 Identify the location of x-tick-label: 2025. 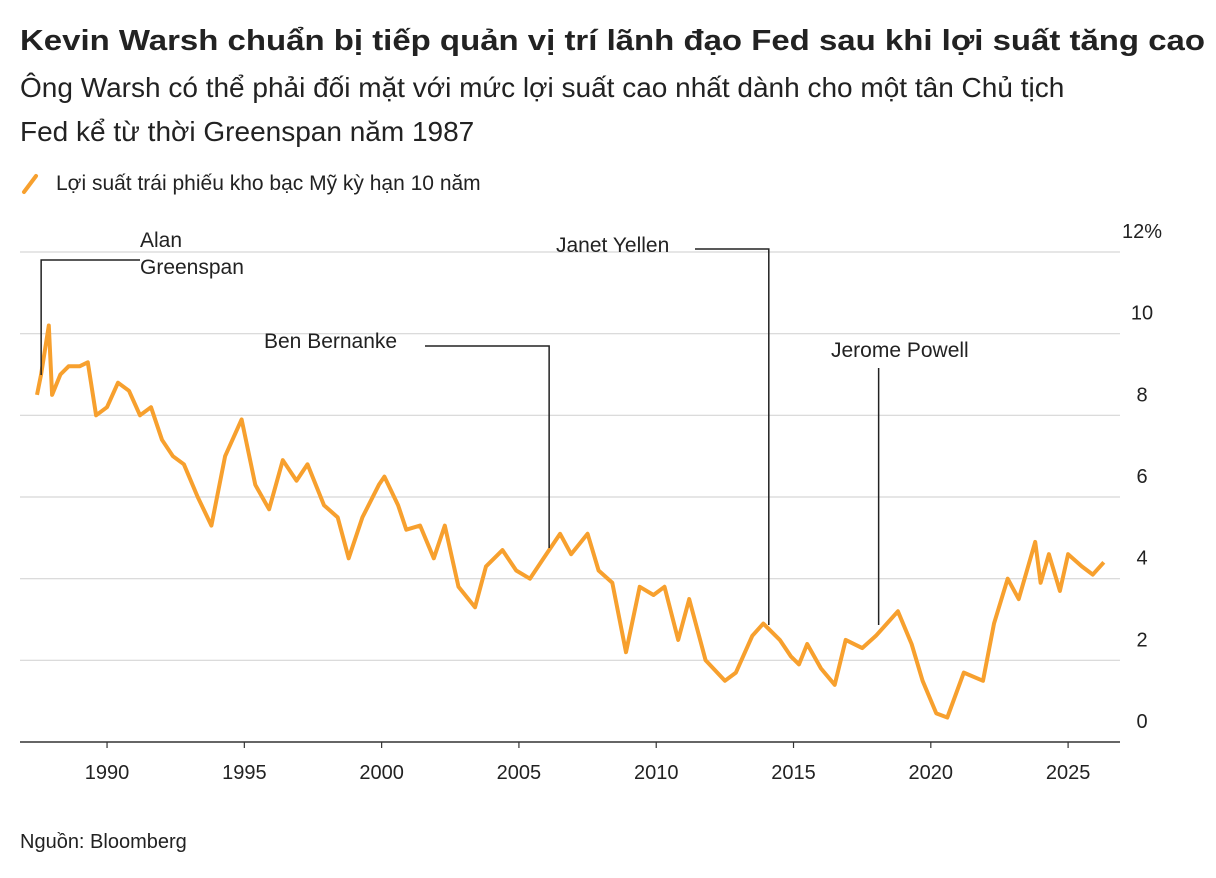
(1068, 773).